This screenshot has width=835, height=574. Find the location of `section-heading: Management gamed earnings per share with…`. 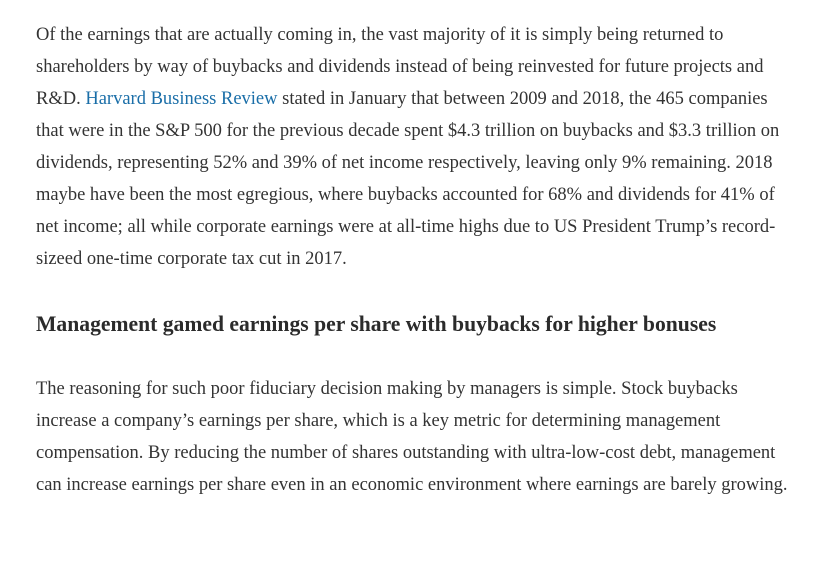

section-heading: Management gamed earnings per share with… is located at coordinates (376, 324).